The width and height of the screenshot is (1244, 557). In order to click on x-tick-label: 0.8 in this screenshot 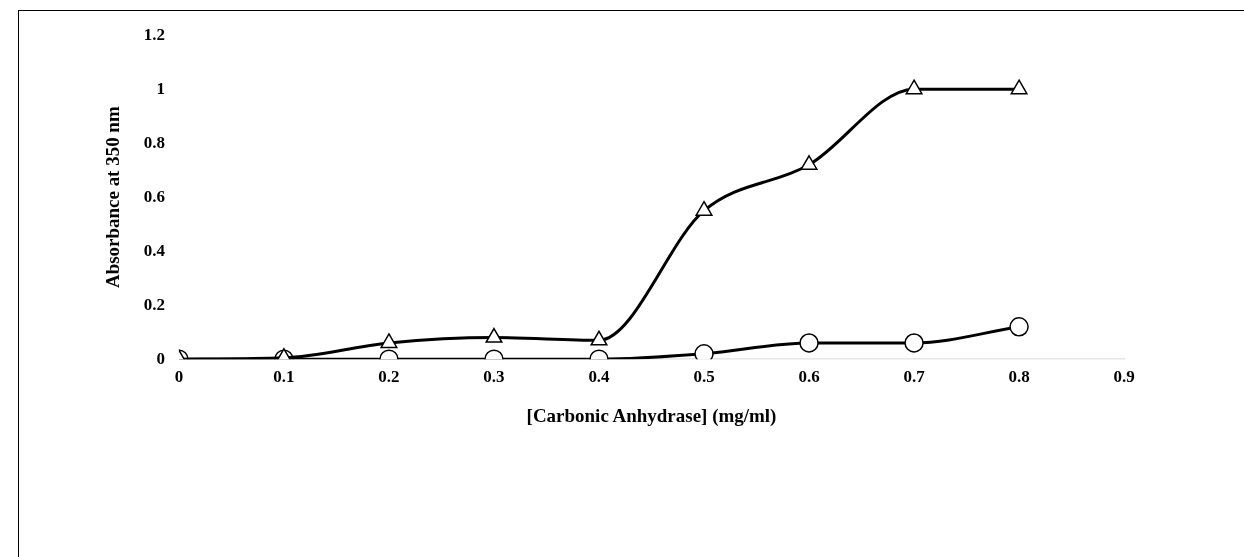, I will do `click(1019, 376)`.